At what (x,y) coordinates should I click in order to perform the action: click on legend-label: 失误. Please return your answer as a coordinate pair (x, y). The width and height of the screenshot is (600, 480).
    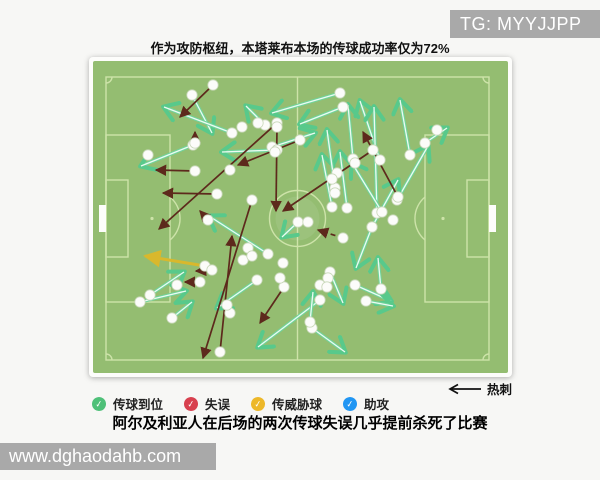
    Looking at the image, I should click on (218, 405).